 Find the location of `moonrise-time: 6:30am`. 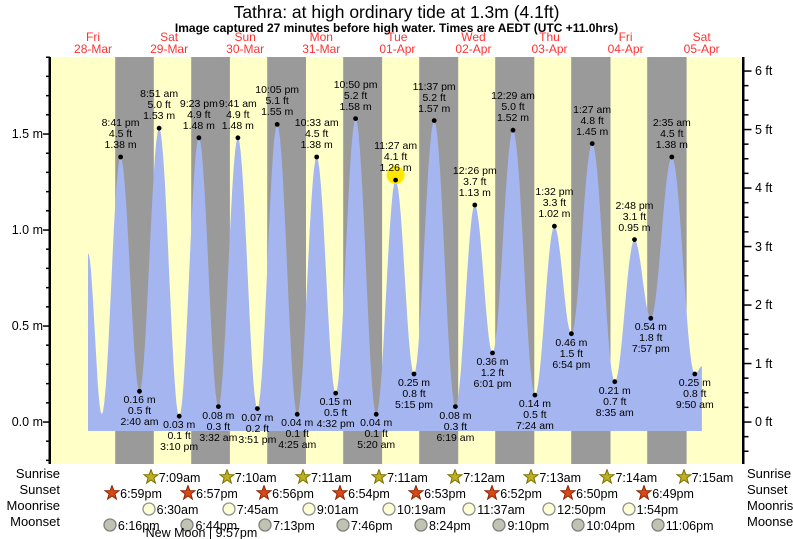

moonrise-time: 6:30am is located at coordinates (169, 507).